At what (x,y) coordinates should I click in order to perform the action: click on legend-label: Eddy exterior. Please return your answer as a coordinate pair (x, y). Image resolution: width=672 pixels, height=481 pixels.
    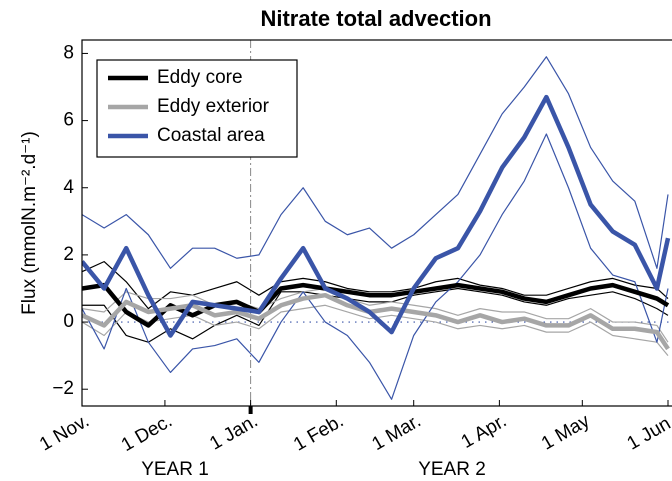
    Looking at the image, I should click on (213, 106).